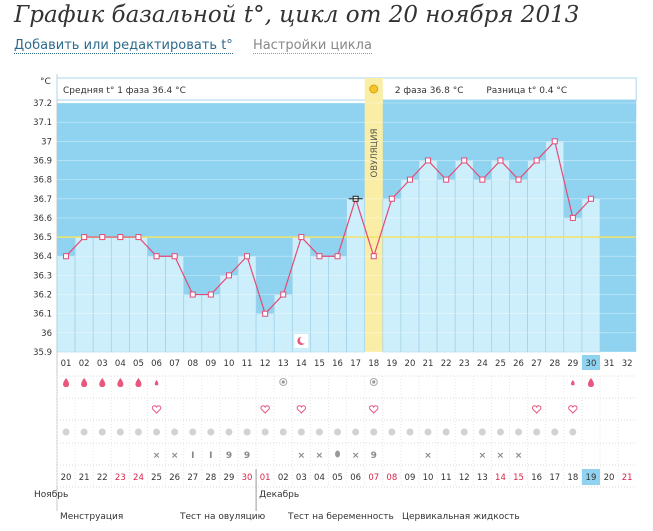 This screenshot has width=653, height=531. Describe the element at coordinates (355, 478) in the screenshot. I see `calendar-date: 06` at that location.